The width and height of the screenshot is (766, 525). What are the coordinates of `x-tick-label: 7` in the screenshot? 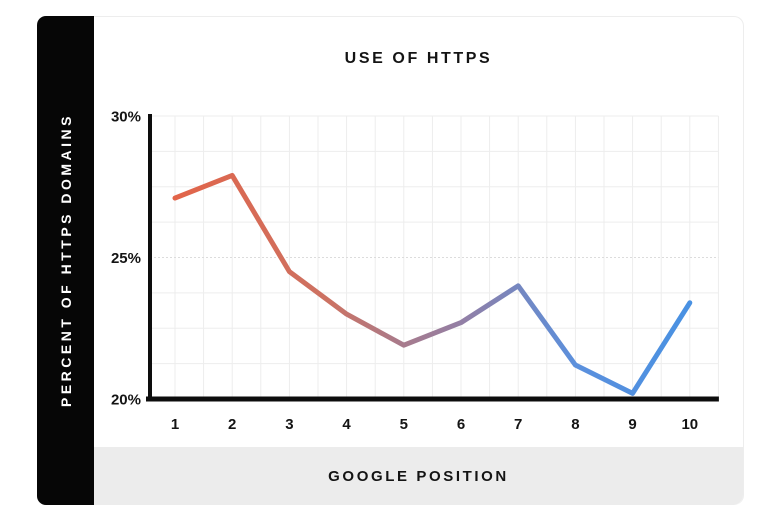 It's located at (518, 424).